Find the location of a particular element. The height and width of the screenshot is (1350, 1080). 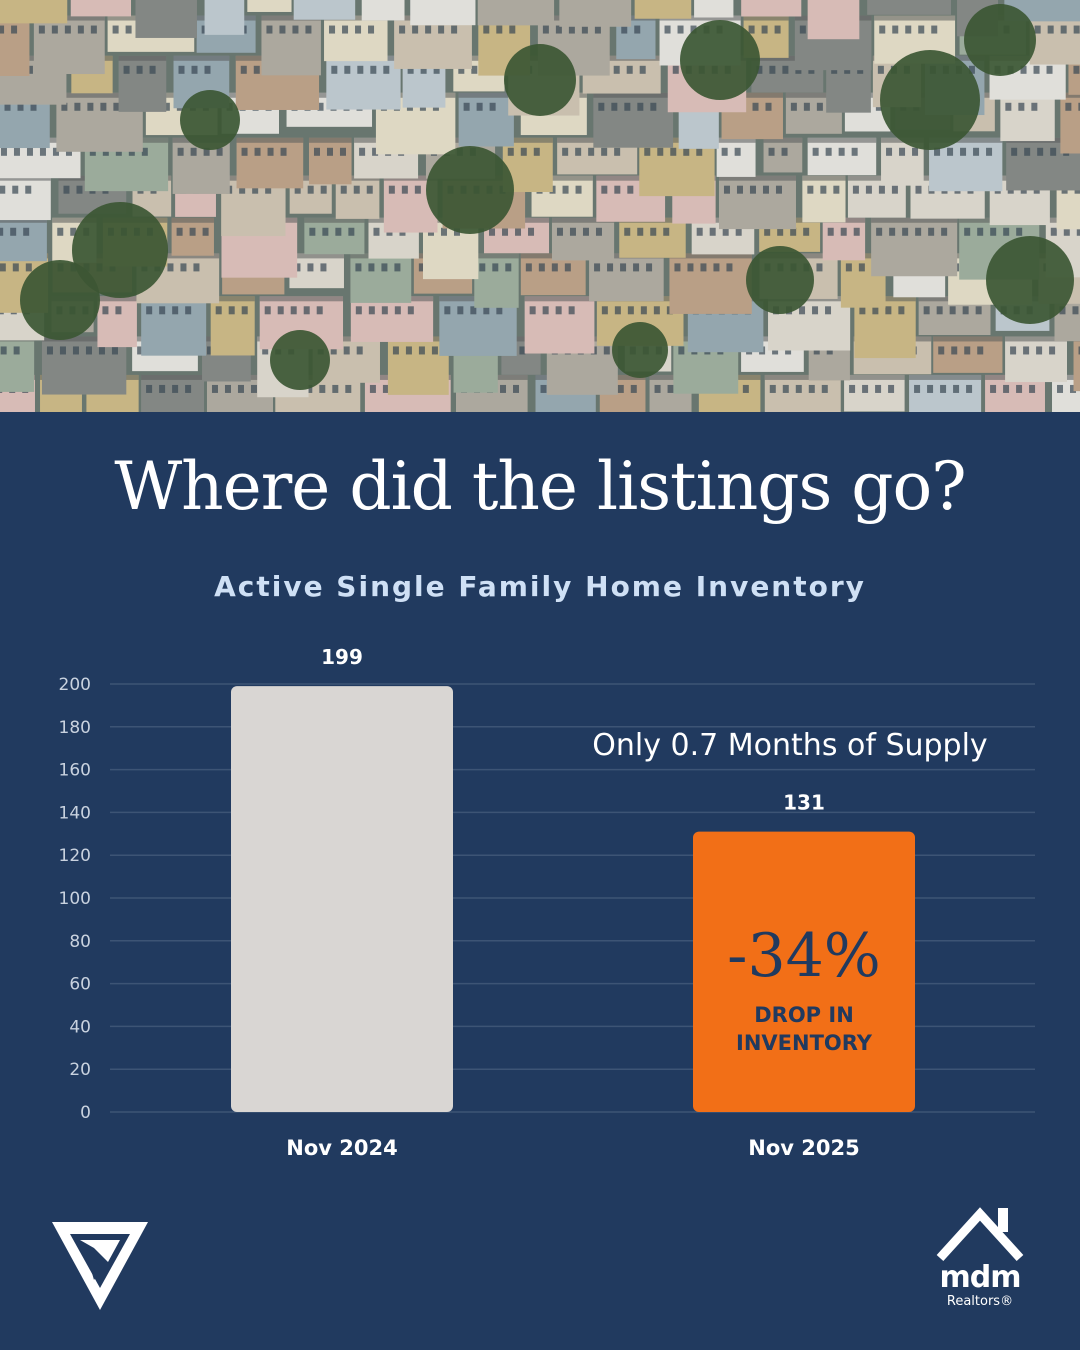

bar-value-label: 199 is located at coordinates (342, 657).